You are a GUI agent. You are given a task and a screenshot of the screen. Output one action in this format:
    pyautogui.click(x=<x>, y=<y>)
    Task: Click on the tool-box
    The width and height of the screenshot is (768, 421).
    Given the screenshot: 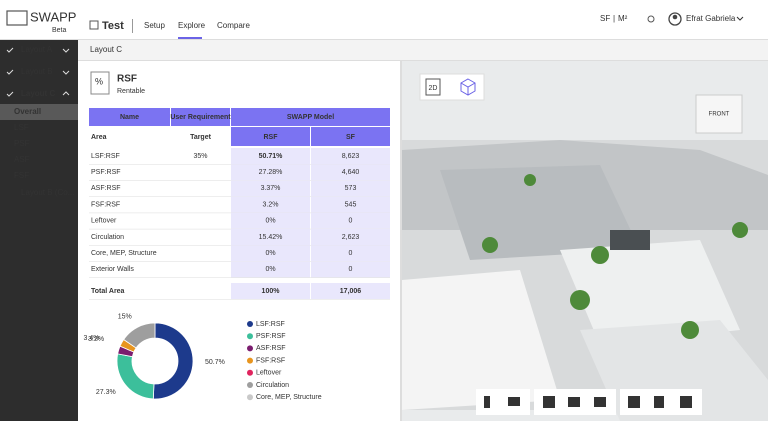 What is the action you would take?
    pyautogui.click(x=600, y=402)
    